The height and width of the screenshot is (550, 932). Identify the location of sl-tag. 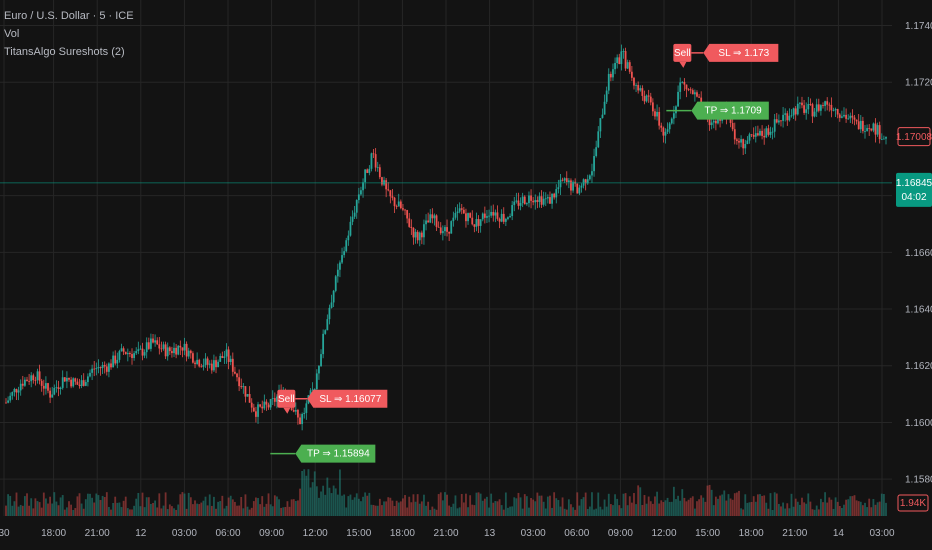
(741, 52).